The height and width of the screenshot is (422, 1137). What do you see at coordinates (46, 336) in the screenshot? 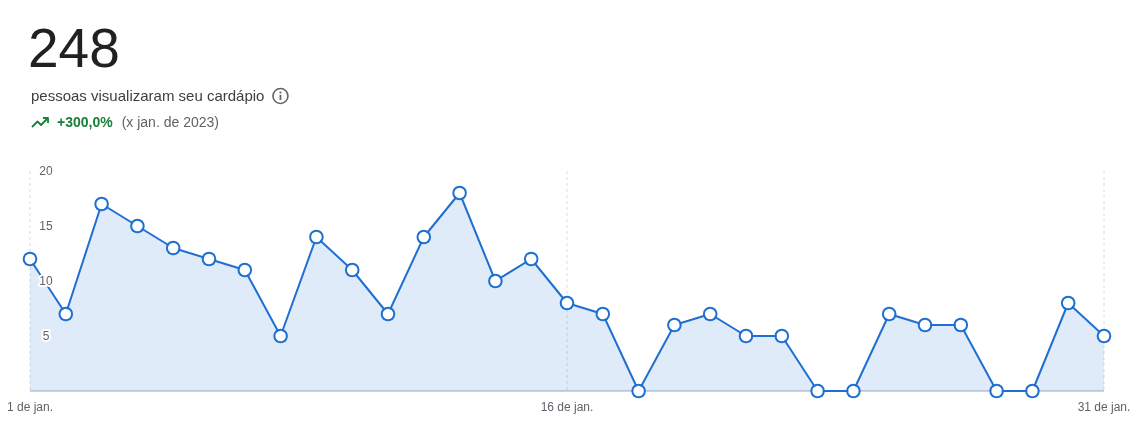
I see `y-tick-label: 5` at bounding box center [46, 336].